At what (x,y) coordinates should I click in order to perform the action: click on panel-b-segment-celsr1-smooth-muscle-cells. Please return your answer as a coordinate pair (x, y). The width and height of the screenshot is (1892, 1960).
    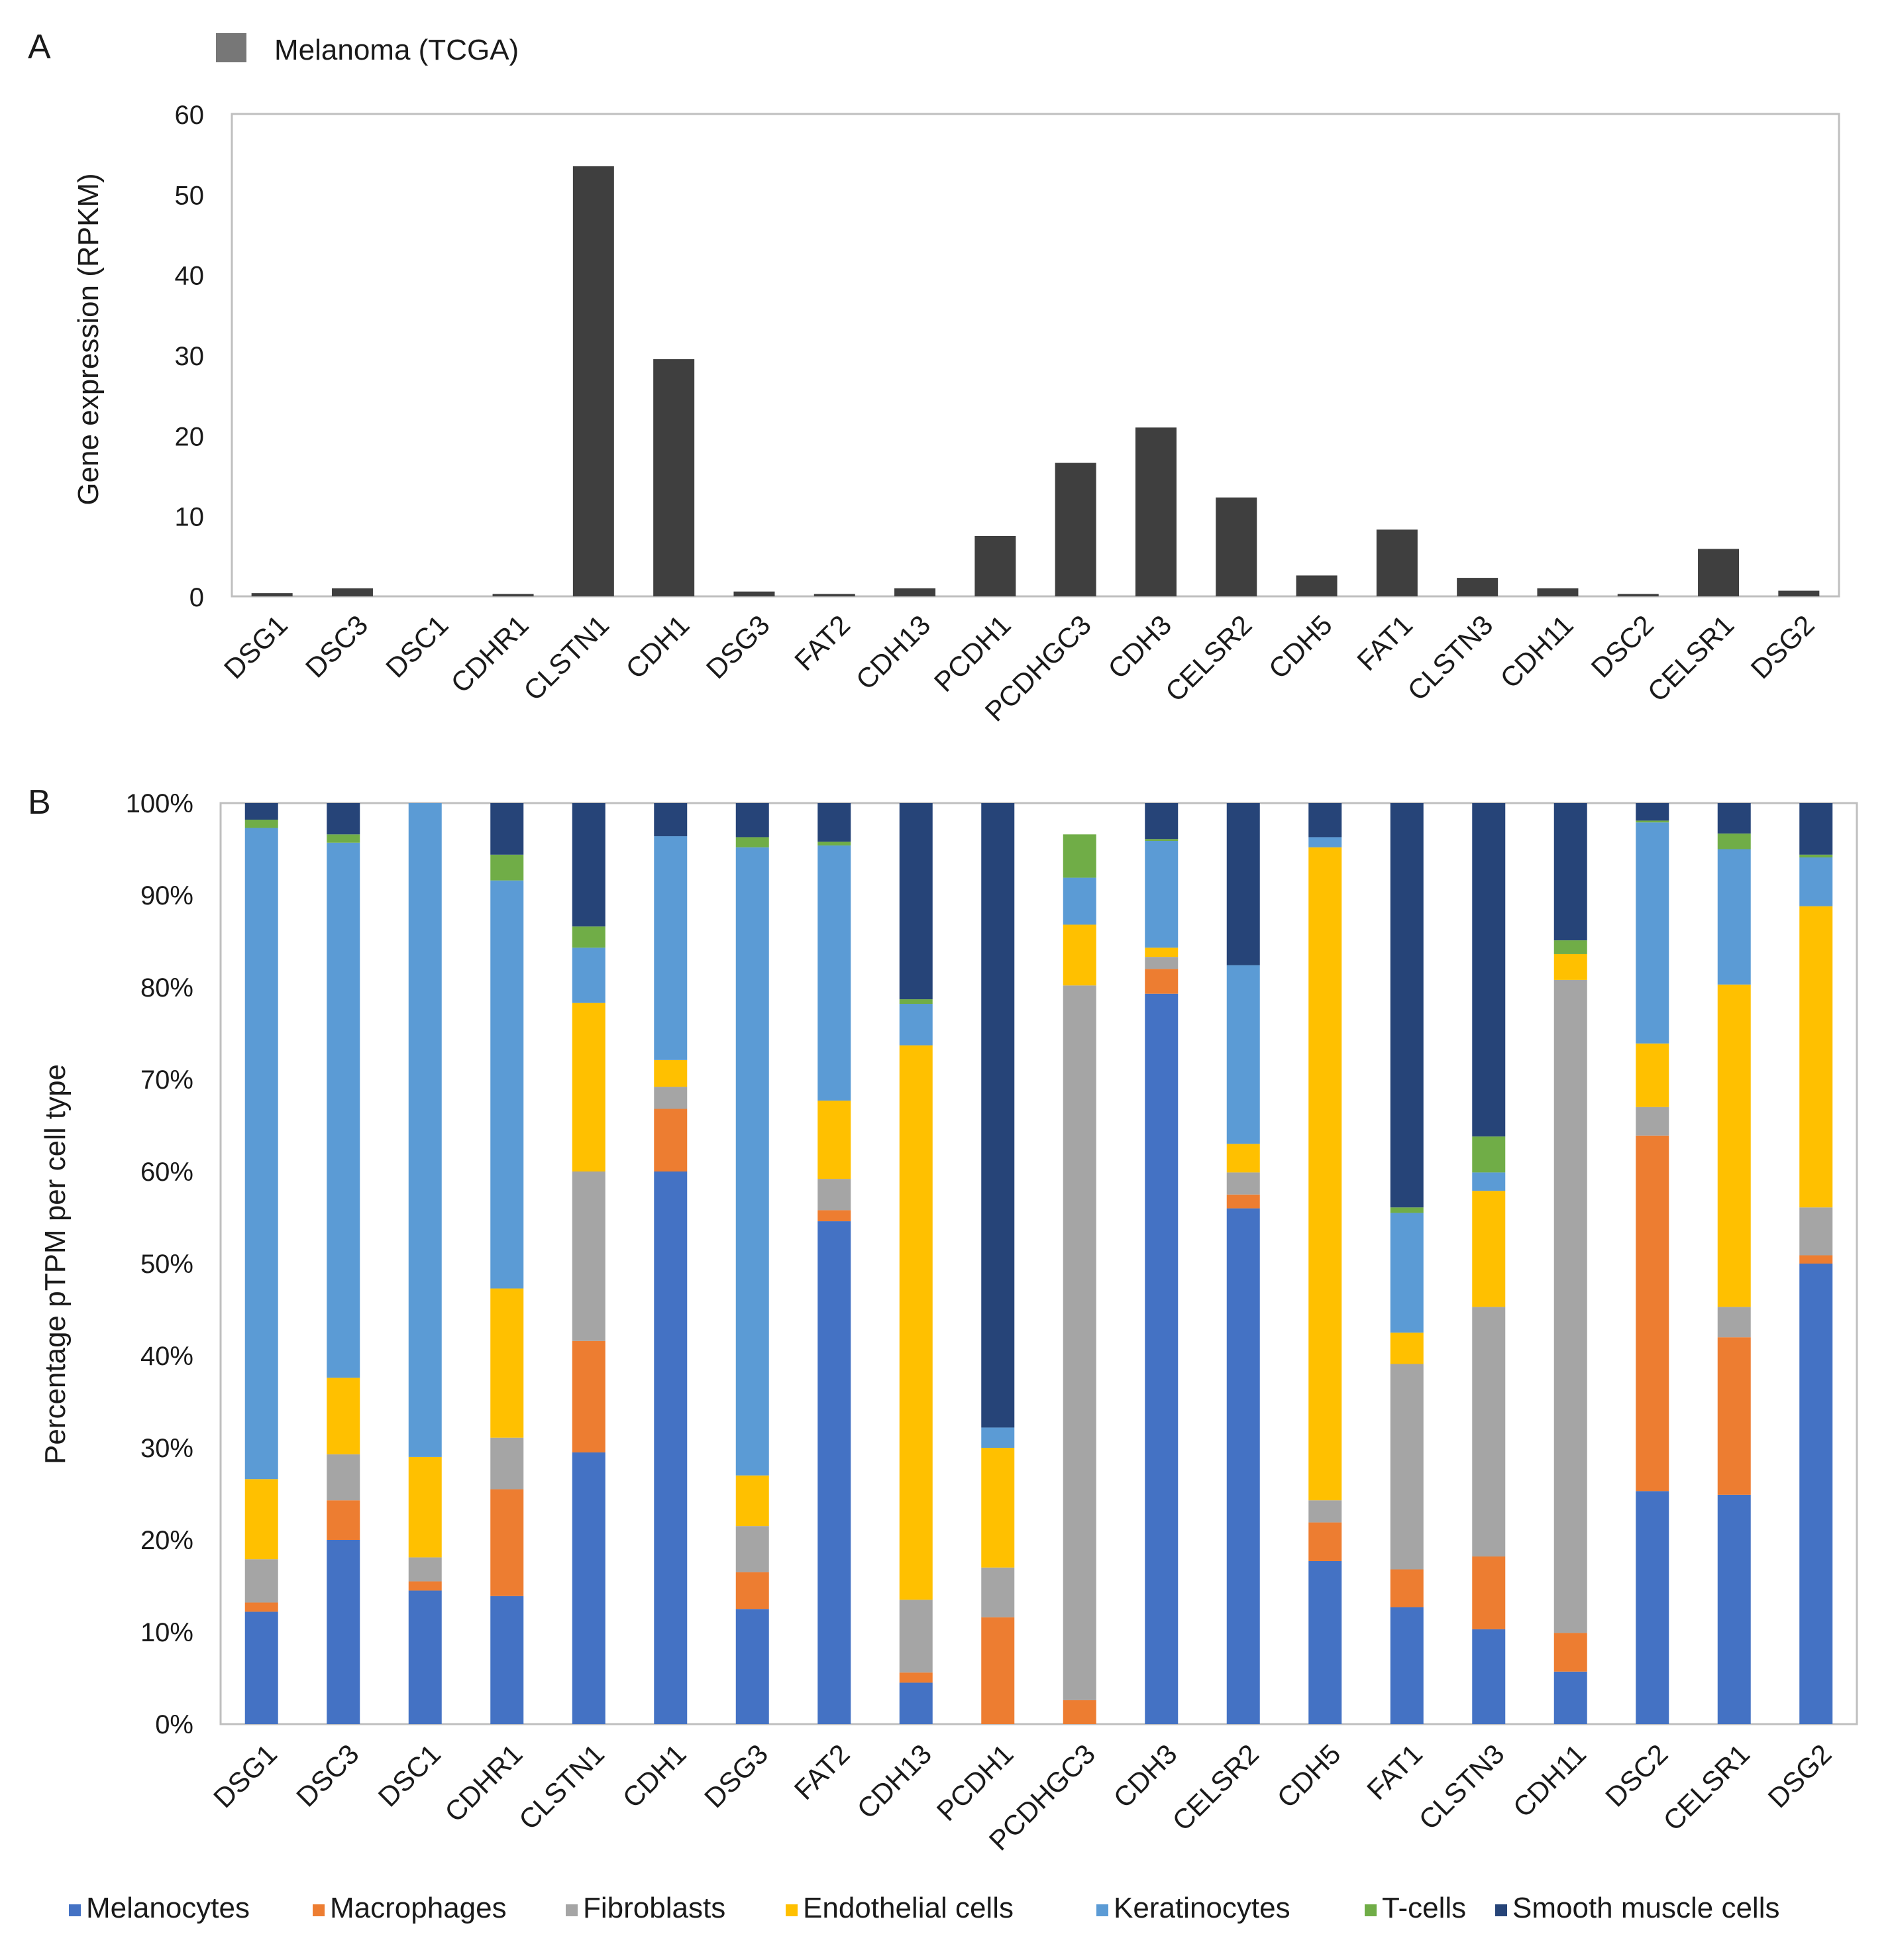
    Looking at the image, I should click on (1734, 819).